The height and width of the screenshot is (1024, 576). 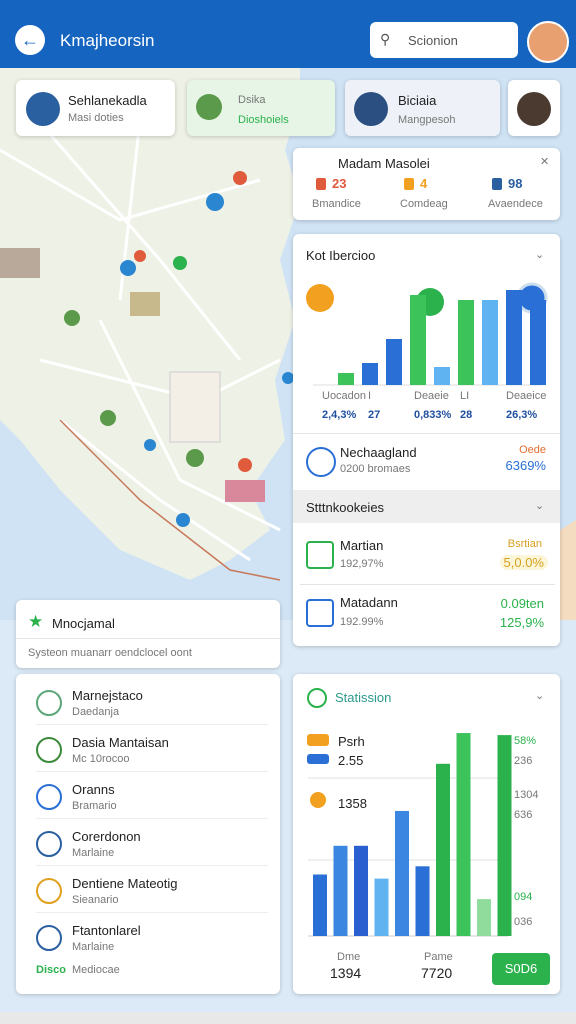 What do you see at coordinates (439, 196) in the screenshot?
I see `summary-stats: 23 Bmandice 4 Comdeag 98 Avaendece` at bounding box center [439, 196].